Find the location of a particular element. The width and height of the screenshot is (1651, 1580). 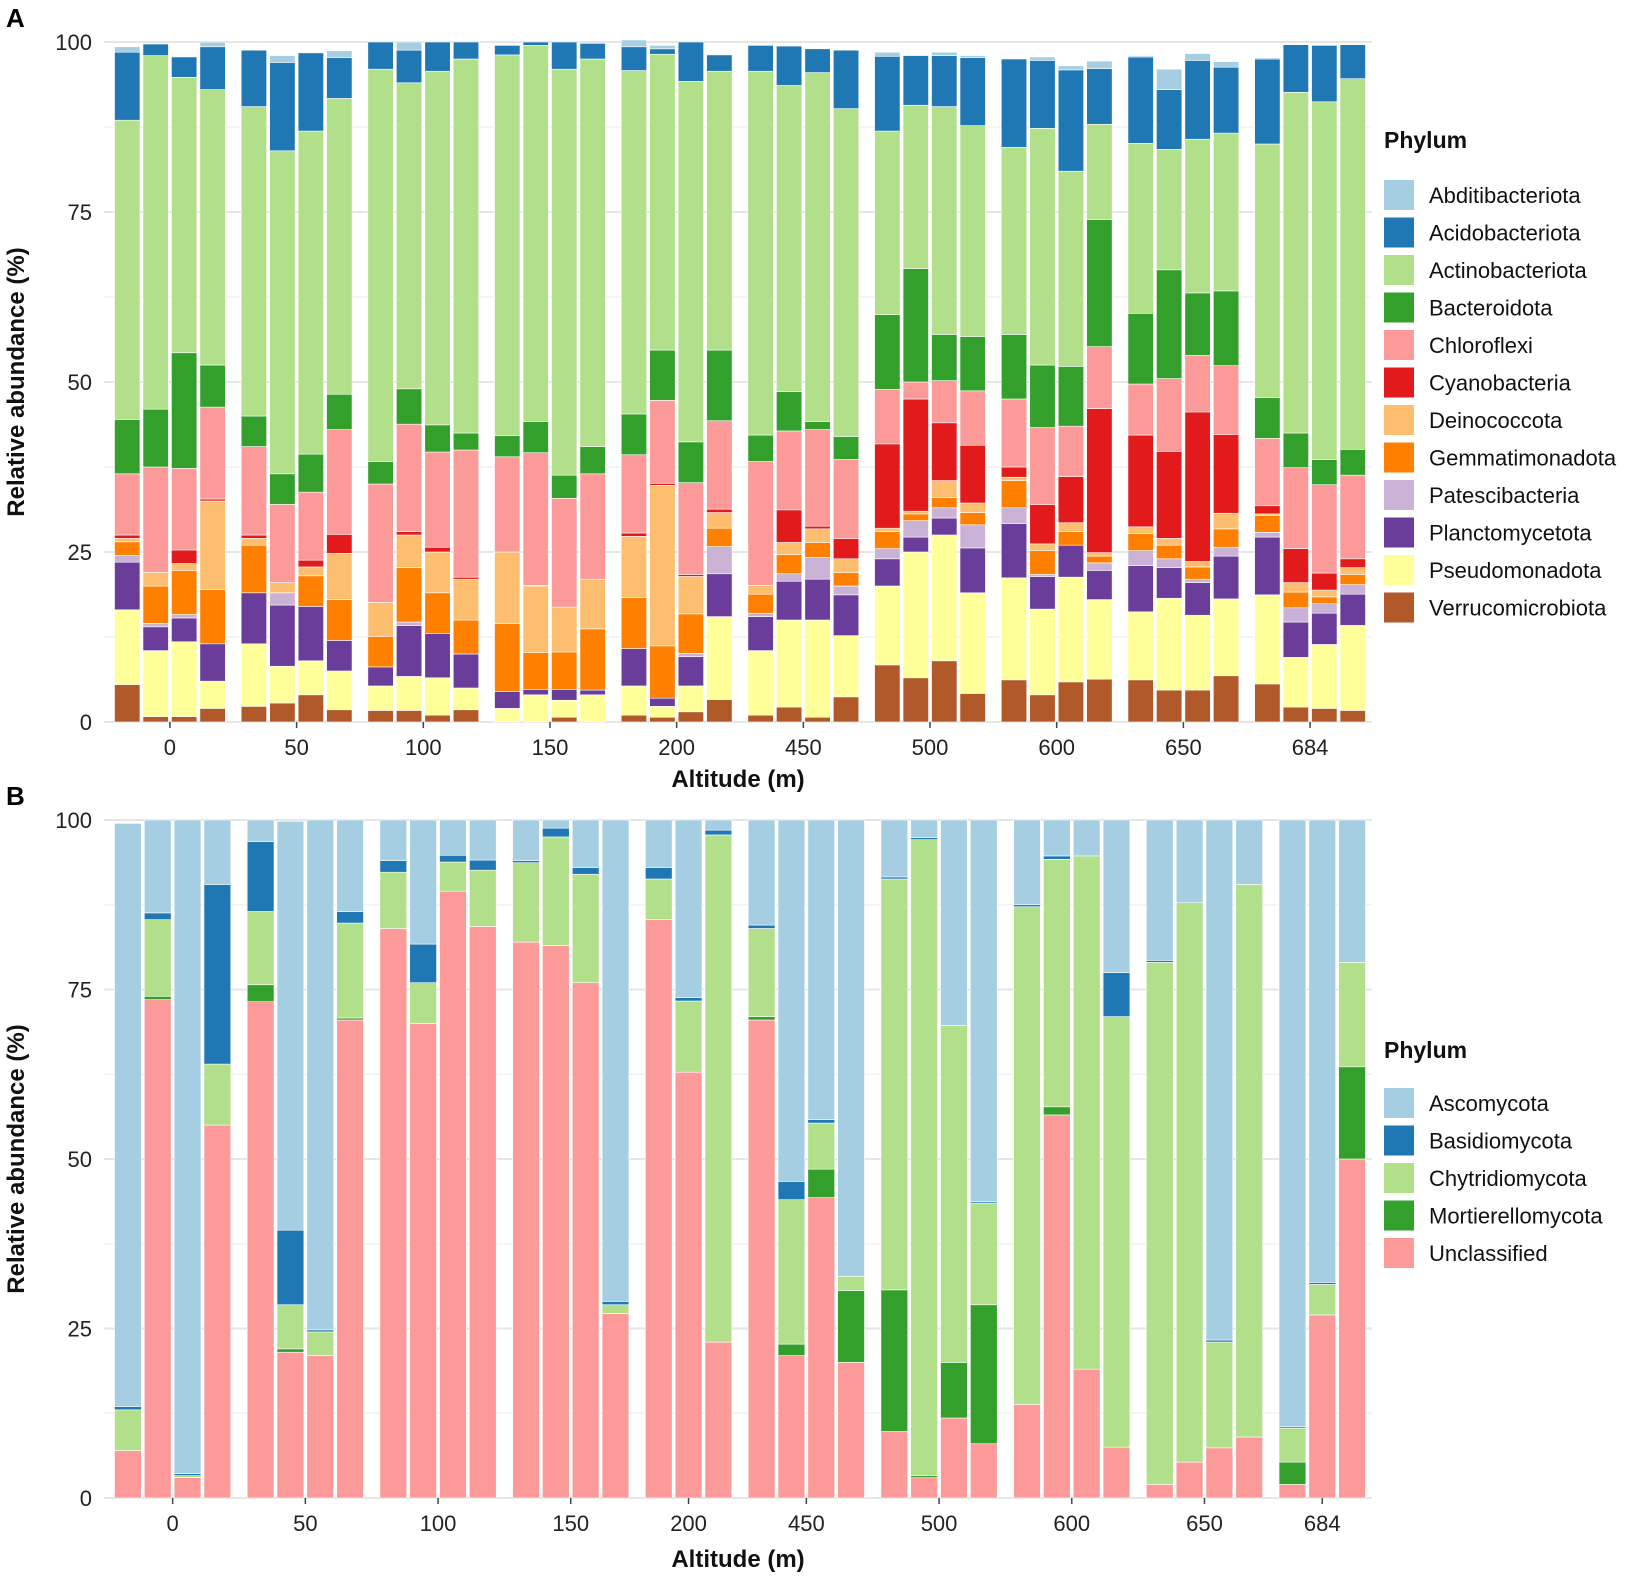

legend-item: Basidiomycota is located at coordinates (1478, 1140).